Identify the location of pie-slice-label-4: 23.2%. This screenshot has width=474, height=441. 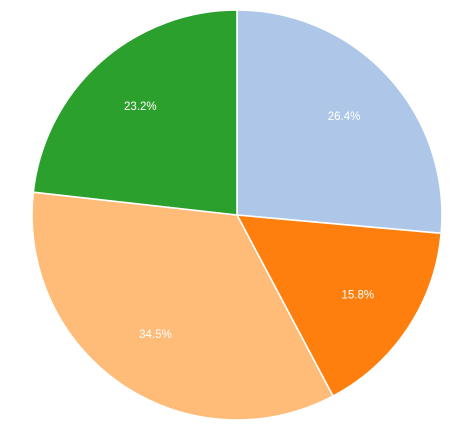
(140, 107).